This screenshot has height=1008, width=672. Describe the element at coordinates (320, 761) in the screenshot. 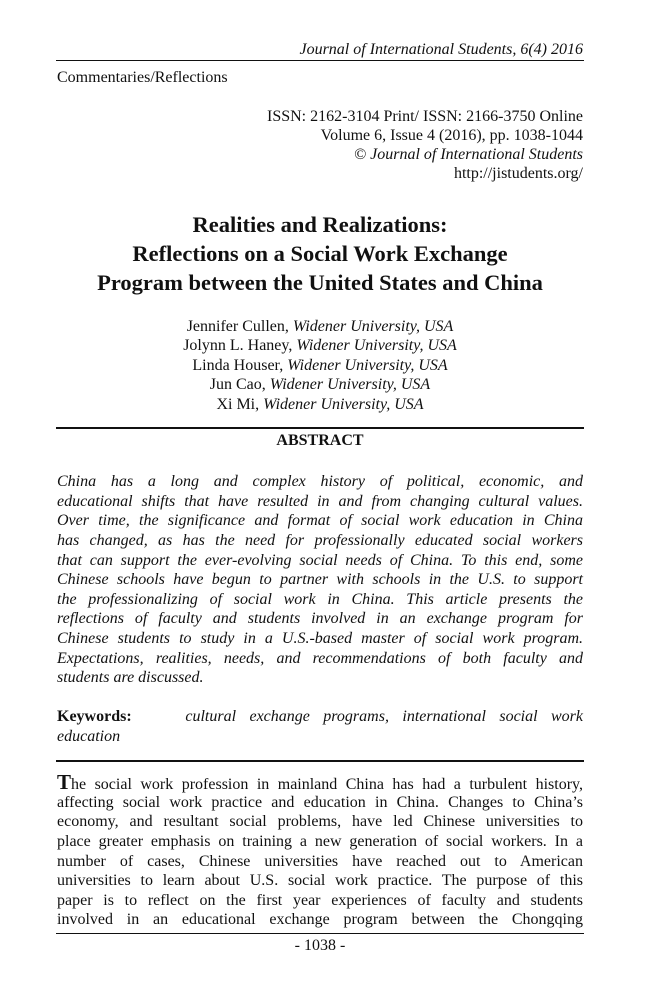

I see `body-top-rule` at that location.